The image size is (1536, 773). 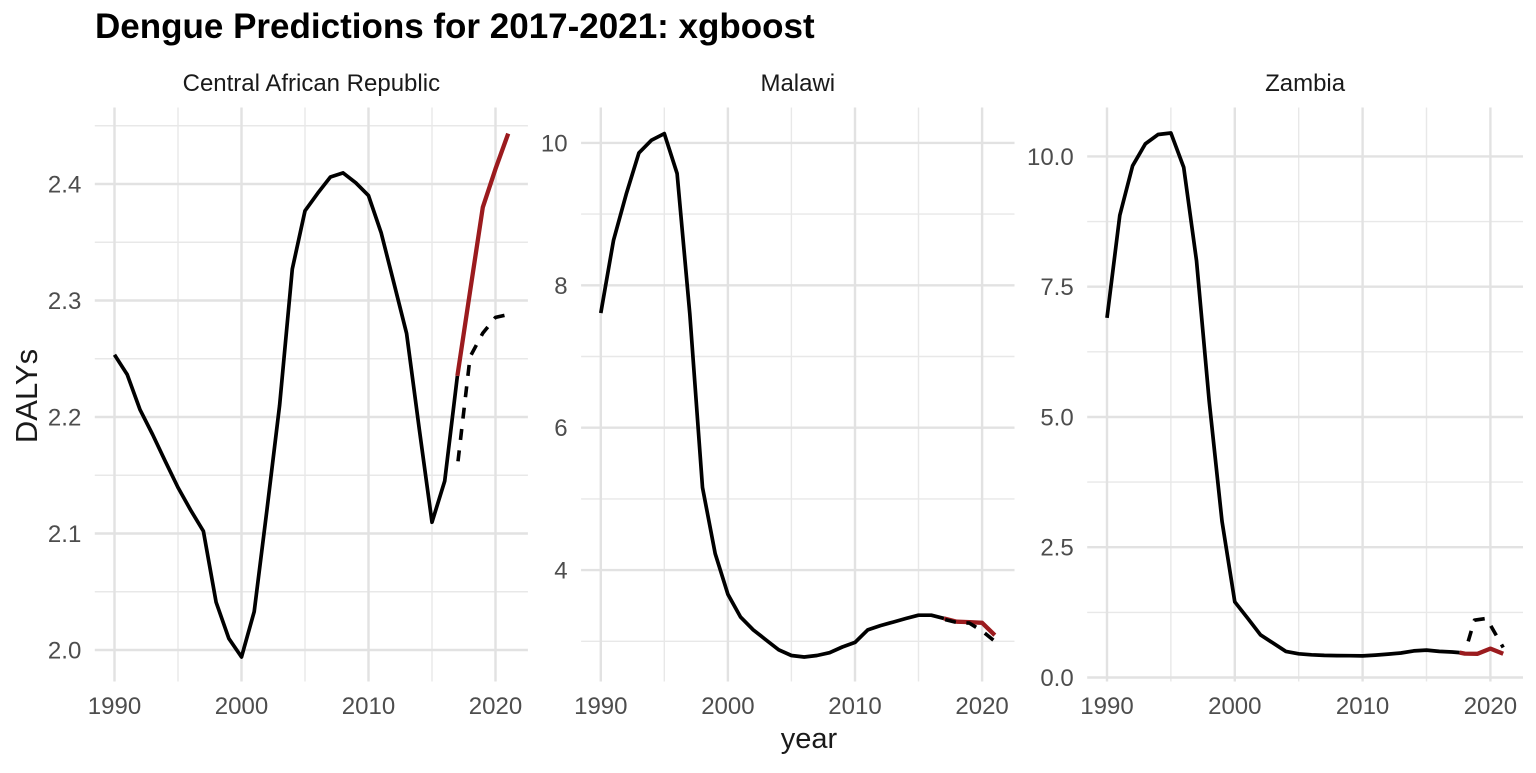 What do you see at coordinates (1050, 157) in the screenshot?
I see `svg-text: 10.0` at bounding box center [1050, 157].